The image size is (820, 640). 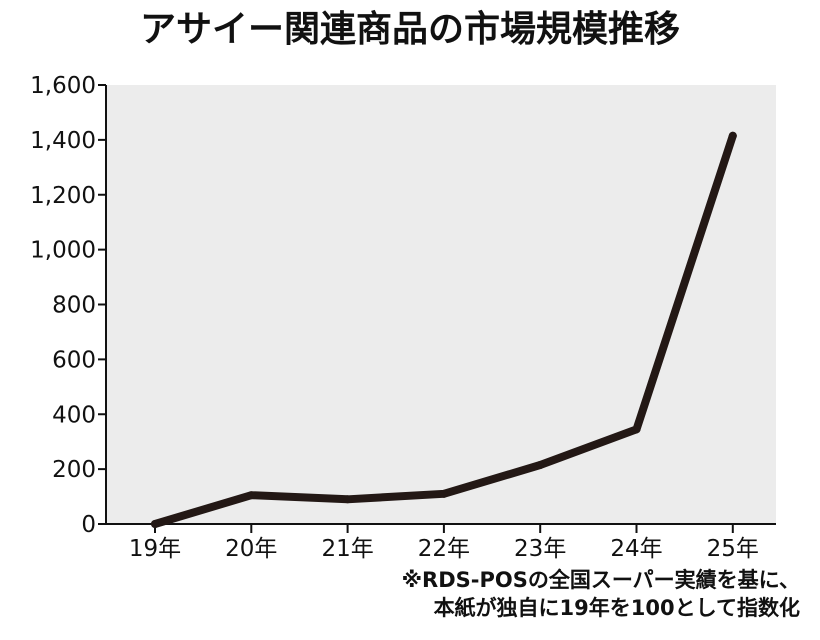 I want to click on chart-title: アサイー関連商品の市場規模推移, so click(x=409, y=29).